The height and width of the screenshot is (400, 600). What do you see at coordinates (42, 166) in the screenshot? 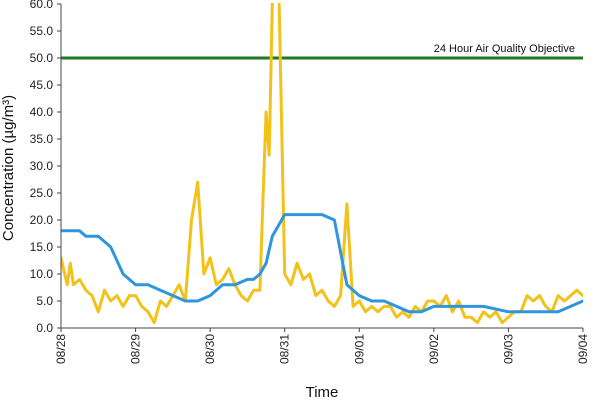
I see `y-tick-label: 30.0` at bounding box center [42, 166].